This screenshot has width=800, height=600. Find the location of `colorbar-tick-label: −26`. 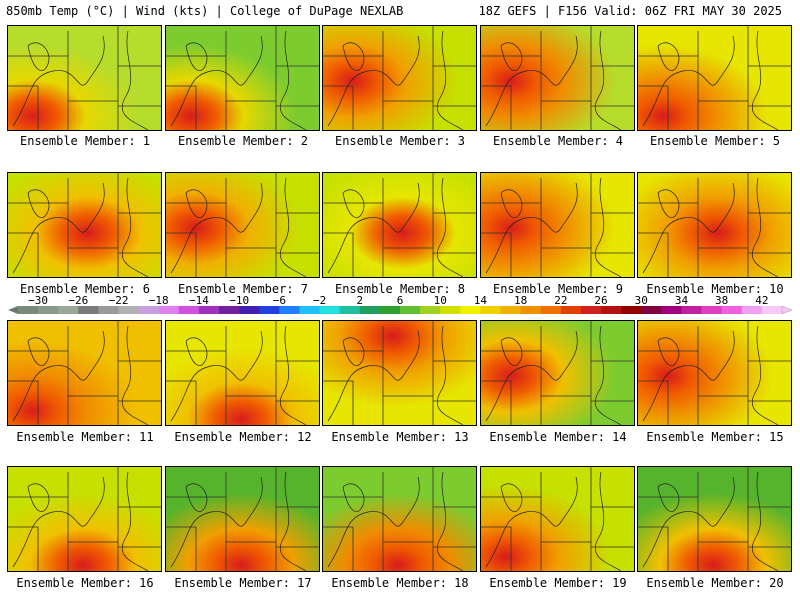

colorbar-tick-label: −26 is located at coordinates (78, 301).